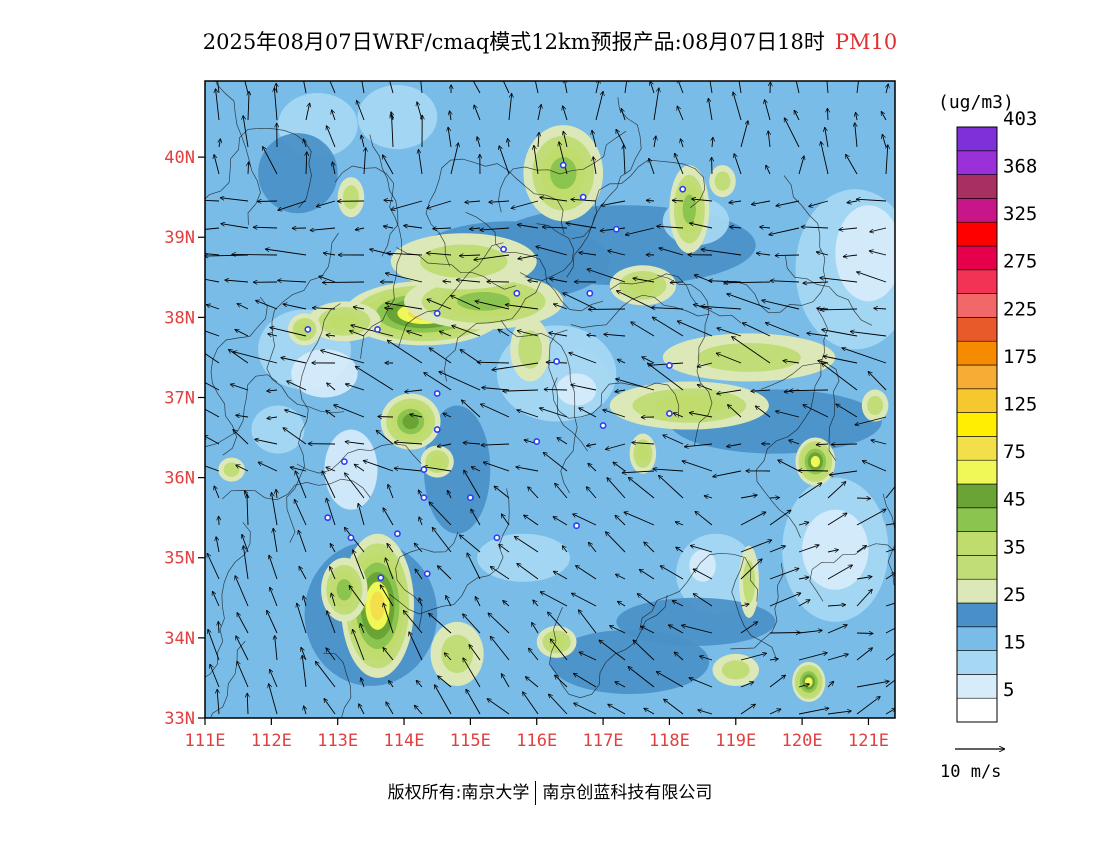  What do you see at coordinates (1008, 690) in the screenshot?
I see `colorbar-label: 5` at bounding box center [1008, 690].